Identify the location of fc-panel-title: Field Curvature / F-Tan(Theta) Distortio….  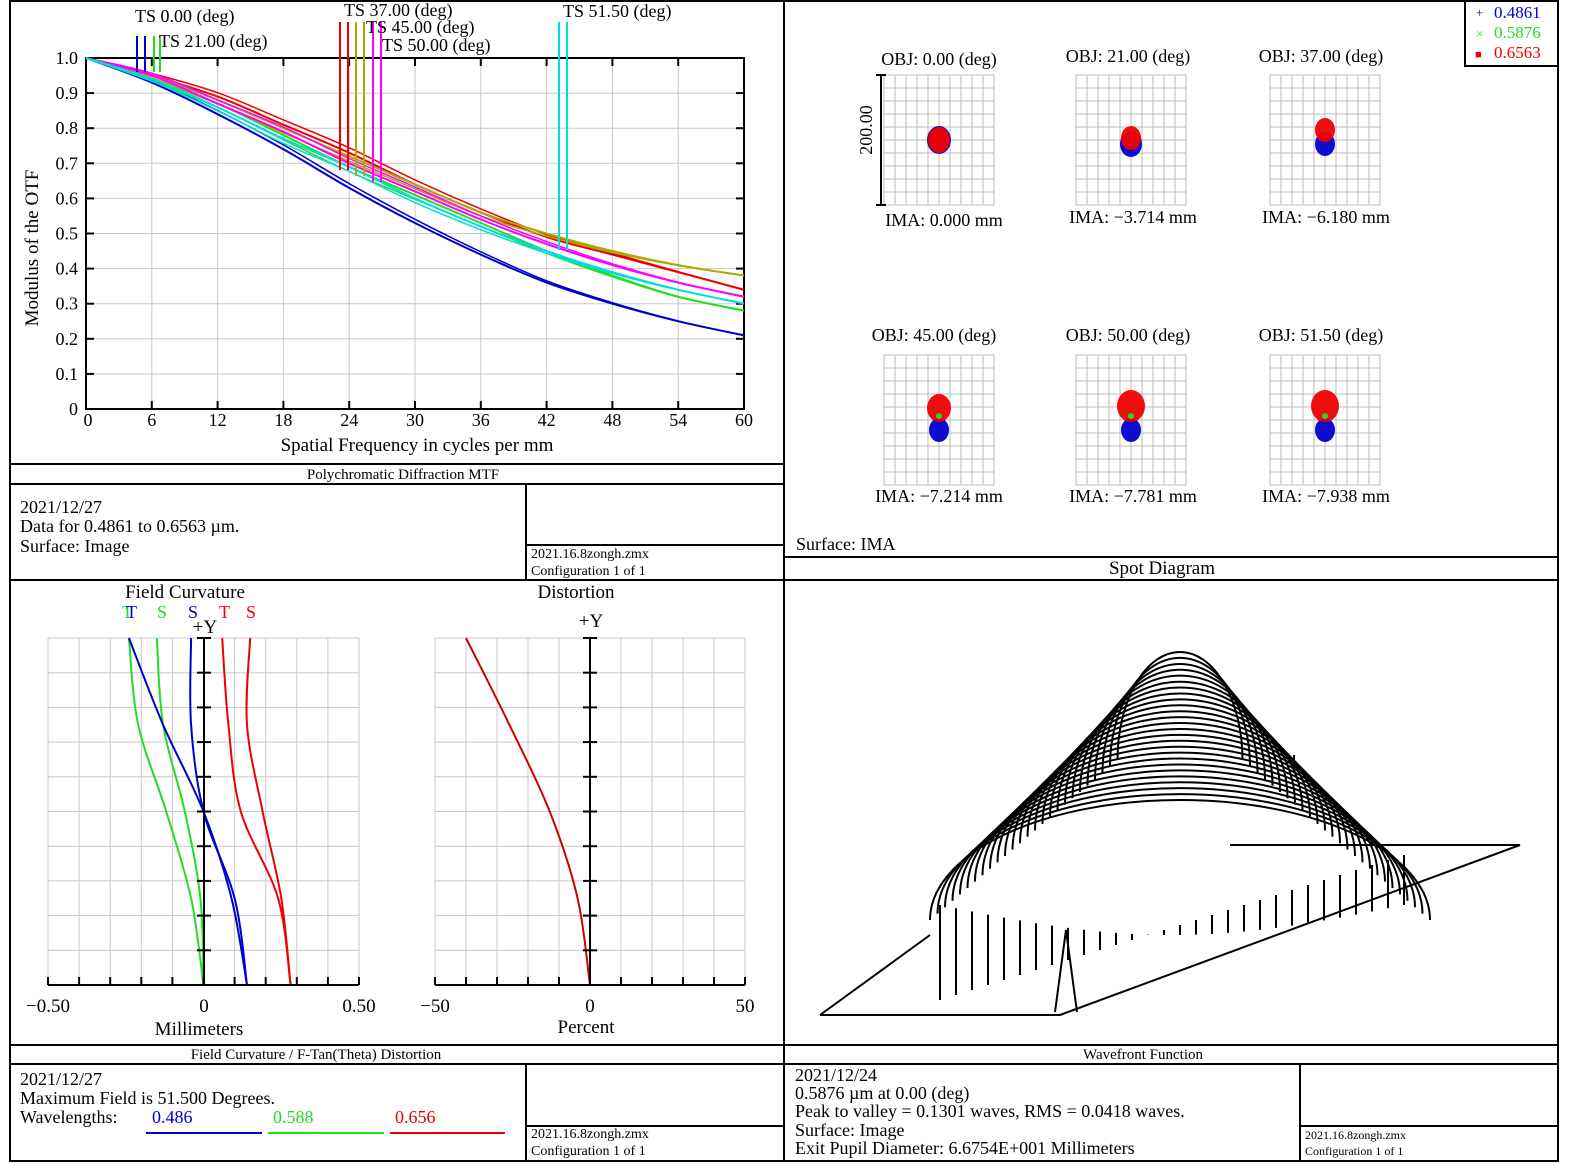
(316, 1055).